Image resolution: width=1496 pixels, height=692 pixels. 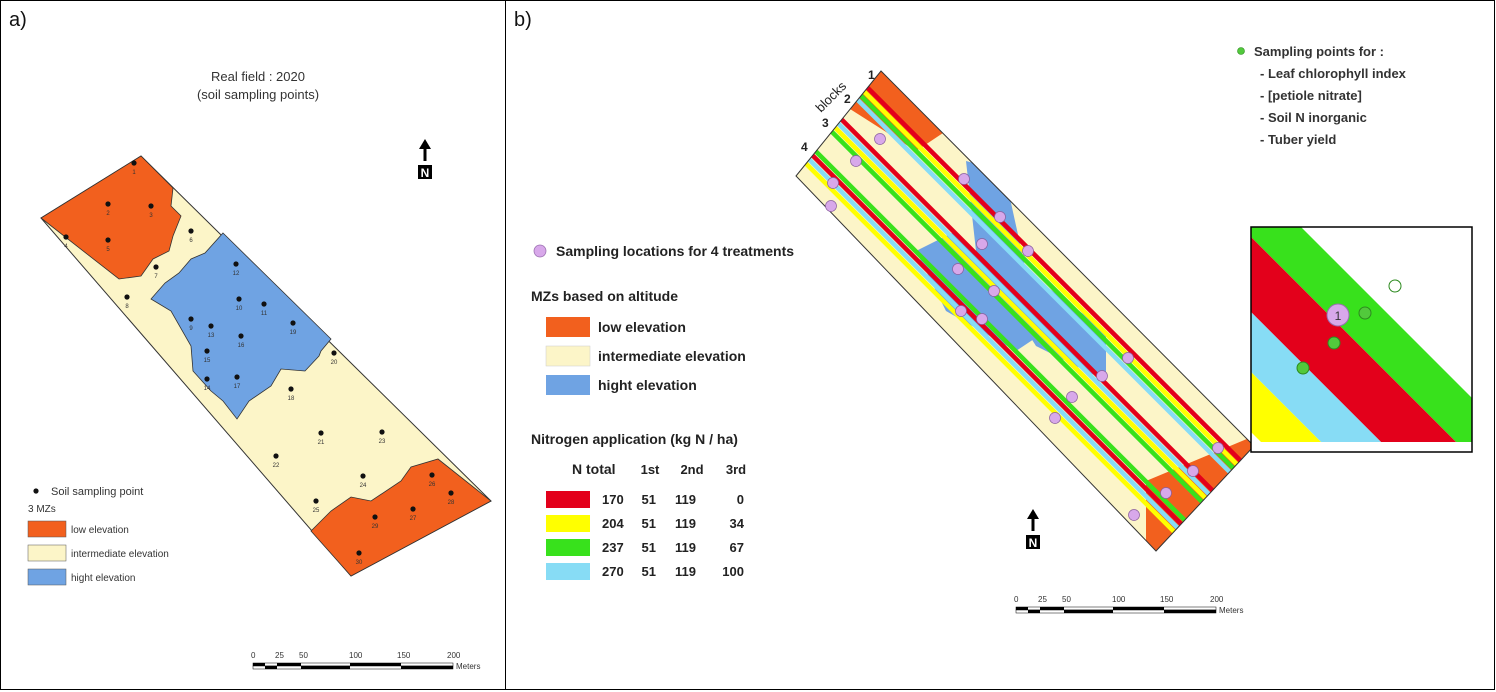 I want to click on inset-detail: 1, so click(x=1361, y=339).